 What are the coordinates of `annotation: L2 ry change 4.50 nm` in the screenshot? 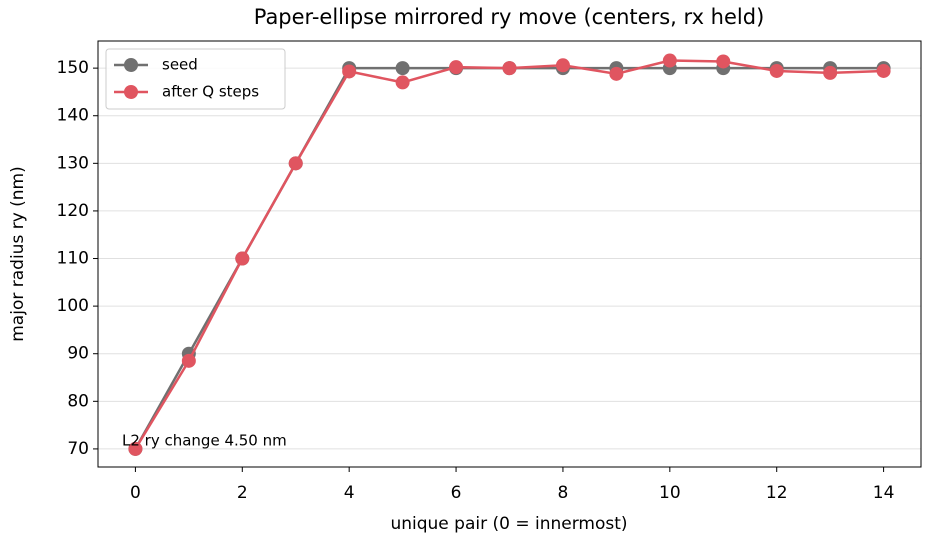 It's located at (204, 441).